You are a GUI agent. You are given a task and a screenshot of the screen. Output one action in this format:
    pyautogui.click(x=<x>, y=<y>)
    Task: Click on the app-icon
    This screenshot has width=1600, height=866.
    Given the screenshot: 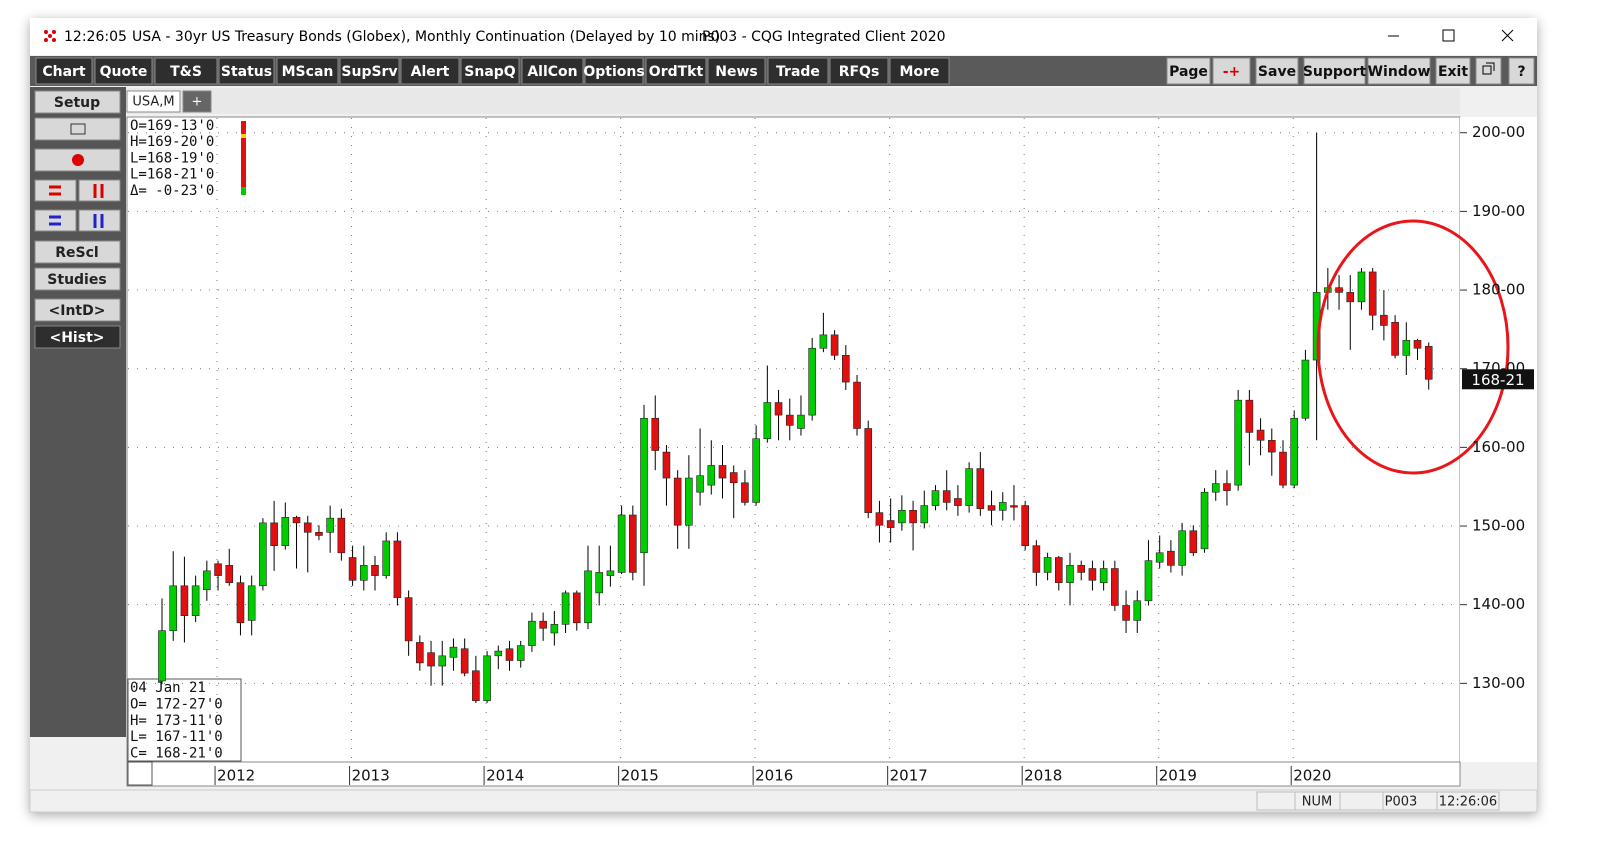 What is the action you would take?
    pyautogui.click(x=50, y=36)
    